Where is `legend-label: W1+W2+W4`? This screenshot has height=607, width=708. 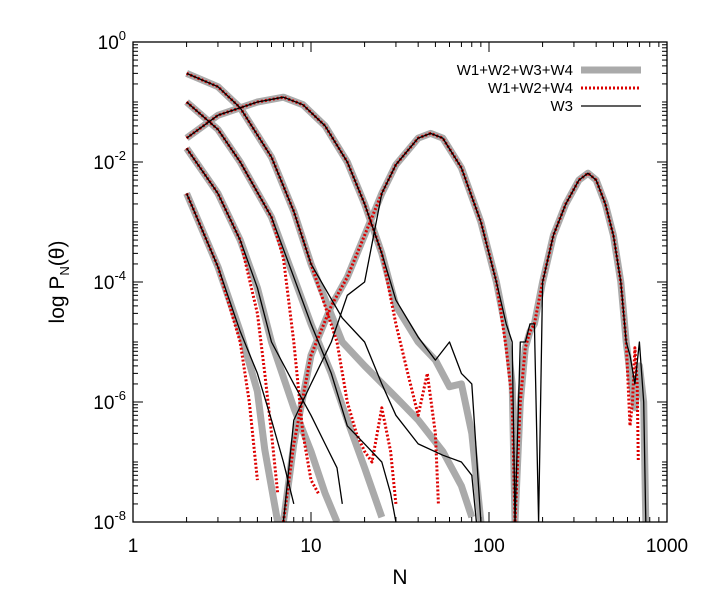 legend-label: W1+W2+W4 is located at coordinates (530, 88).